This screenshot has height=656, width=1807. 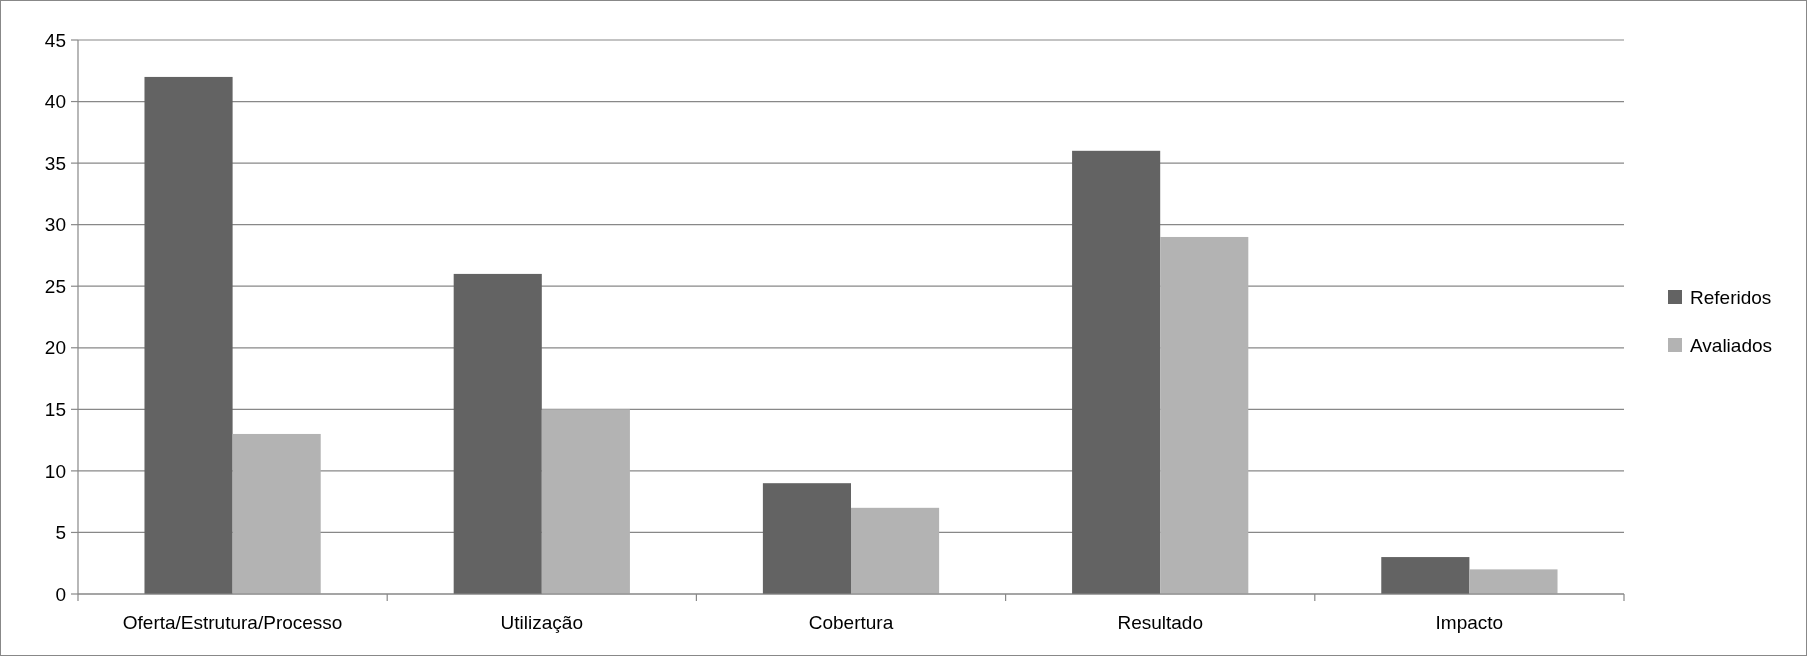 I want to click on legend-label: Referidos, so click(x=1731, y=297).